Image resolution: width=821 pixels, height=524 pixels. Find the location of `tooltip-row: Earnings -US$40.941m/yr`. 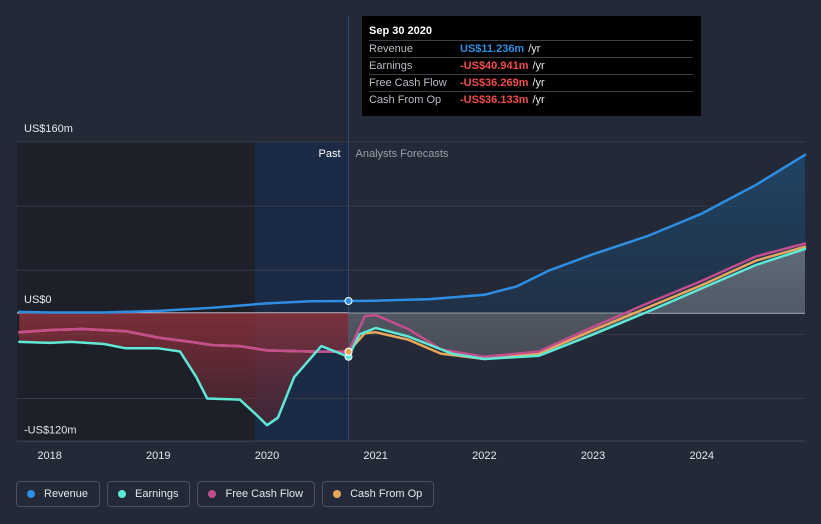

tooltip-row: Earnings -US$40.941m/yr is located at coordinates (531, 65).